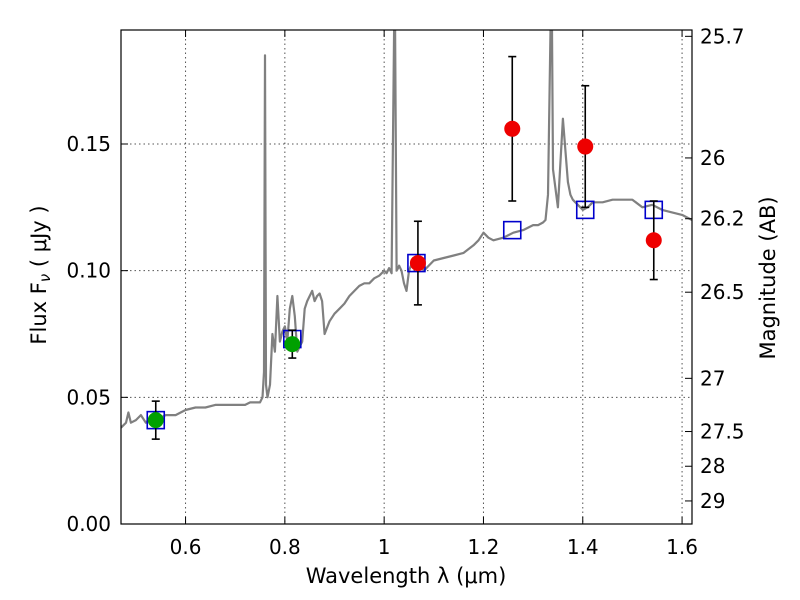 The image size is (800, 600). Describe the element at coordinates (88, 397) in the screenshot. I see `y-tick-label: 0.05` at that location.